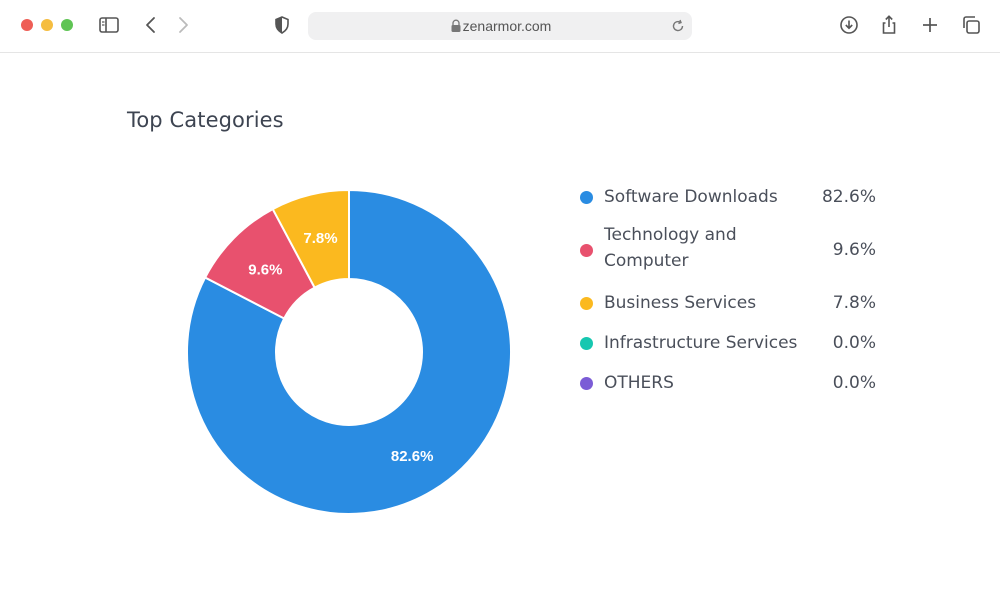  I want to click on legend-value: 9.6%, so click(854, 250).